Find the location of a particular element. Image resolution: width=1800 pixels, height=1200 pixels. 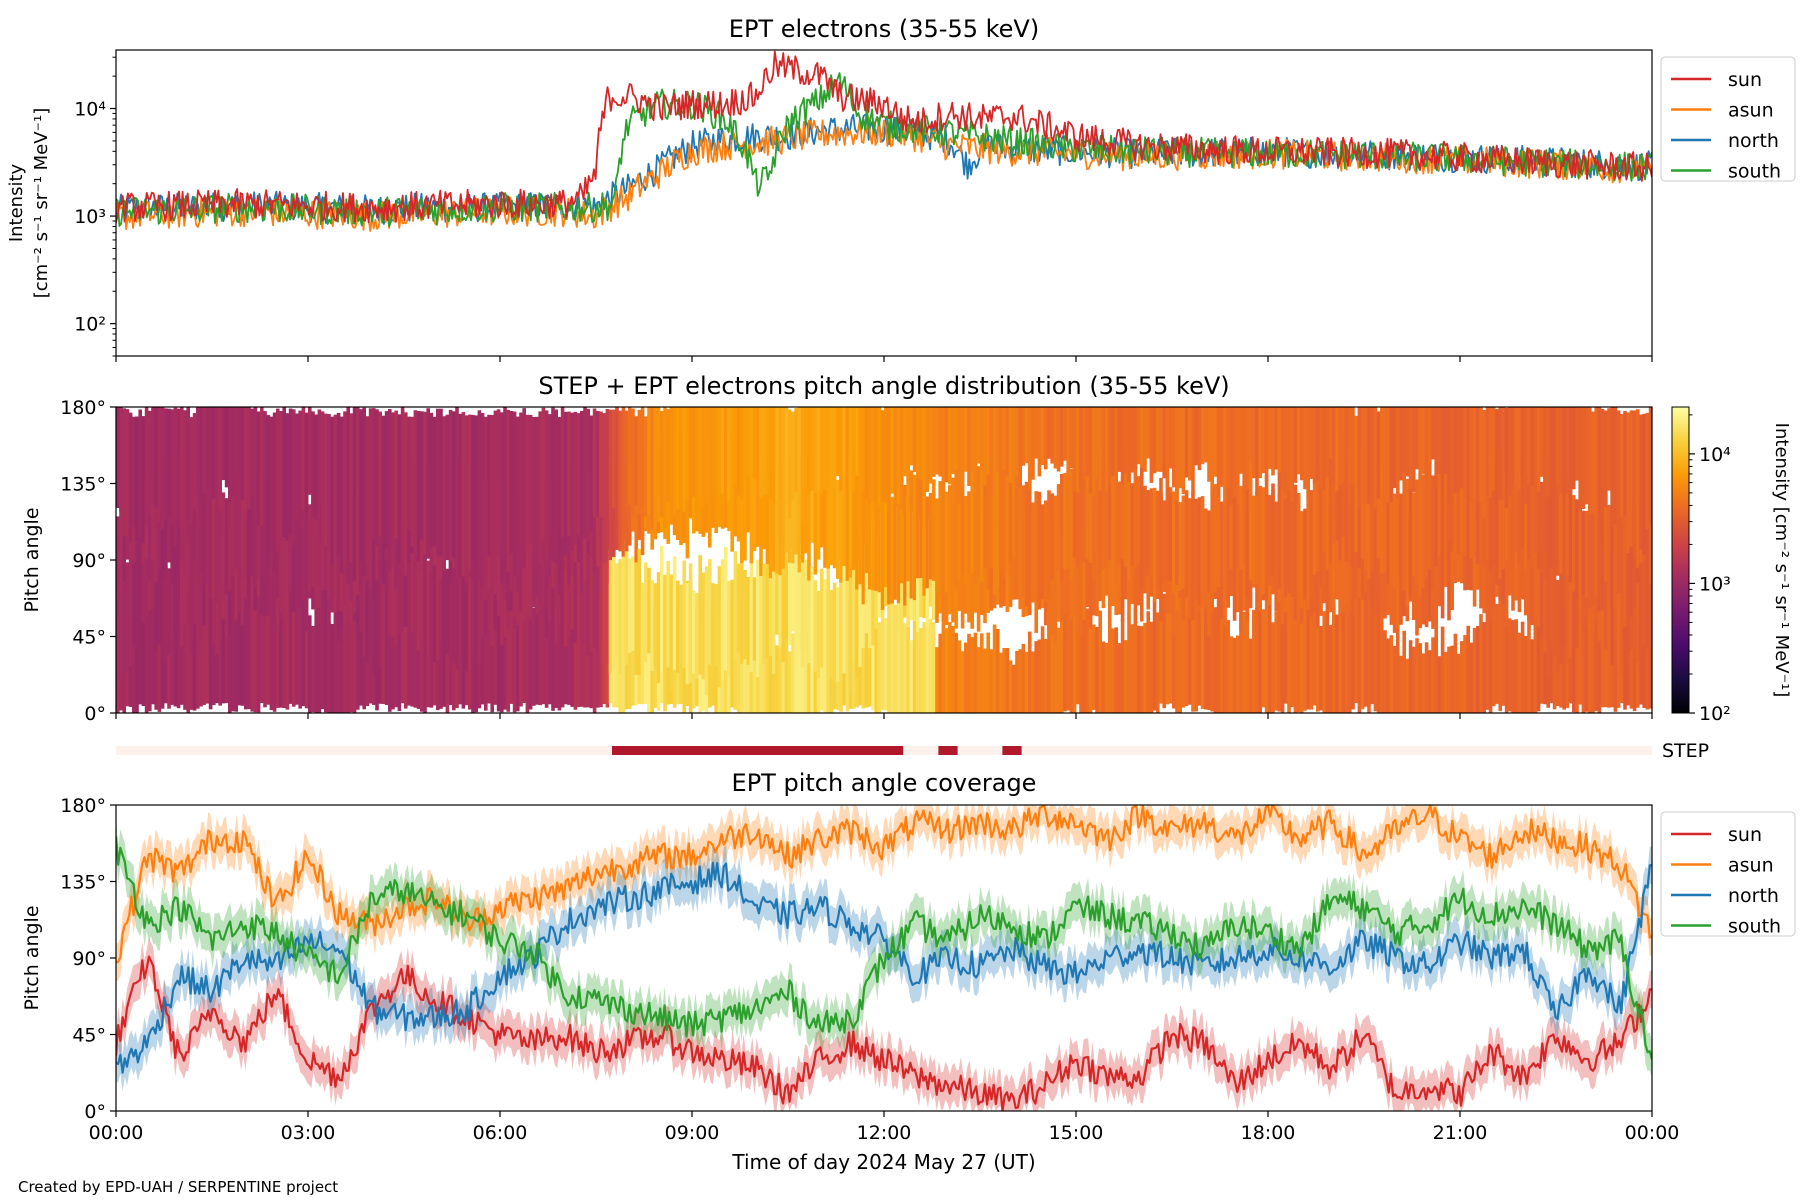

coverage-y-label: Pitch angle is located at coordinates (32, 957).